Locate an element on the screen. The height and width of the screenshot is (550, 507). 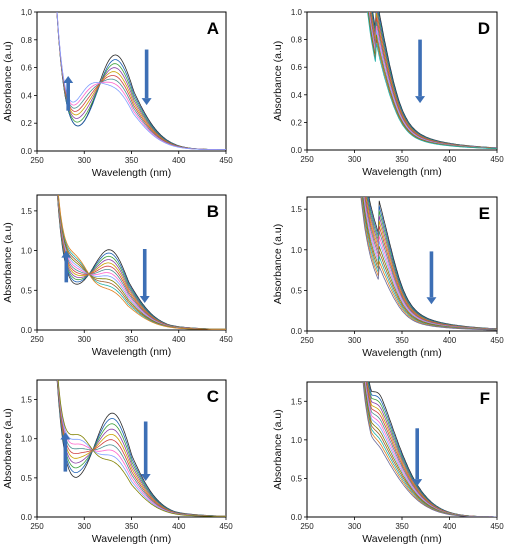
panel-letter: F is located at coordinates (485, 398).